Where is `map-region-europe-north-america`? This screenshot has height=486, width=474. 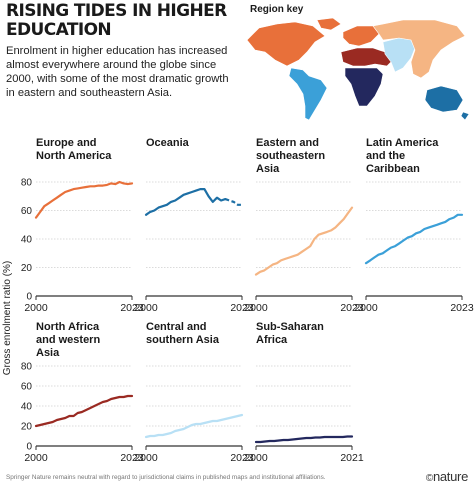 map-region-europe-north-america is located at coordinates (313, 42).